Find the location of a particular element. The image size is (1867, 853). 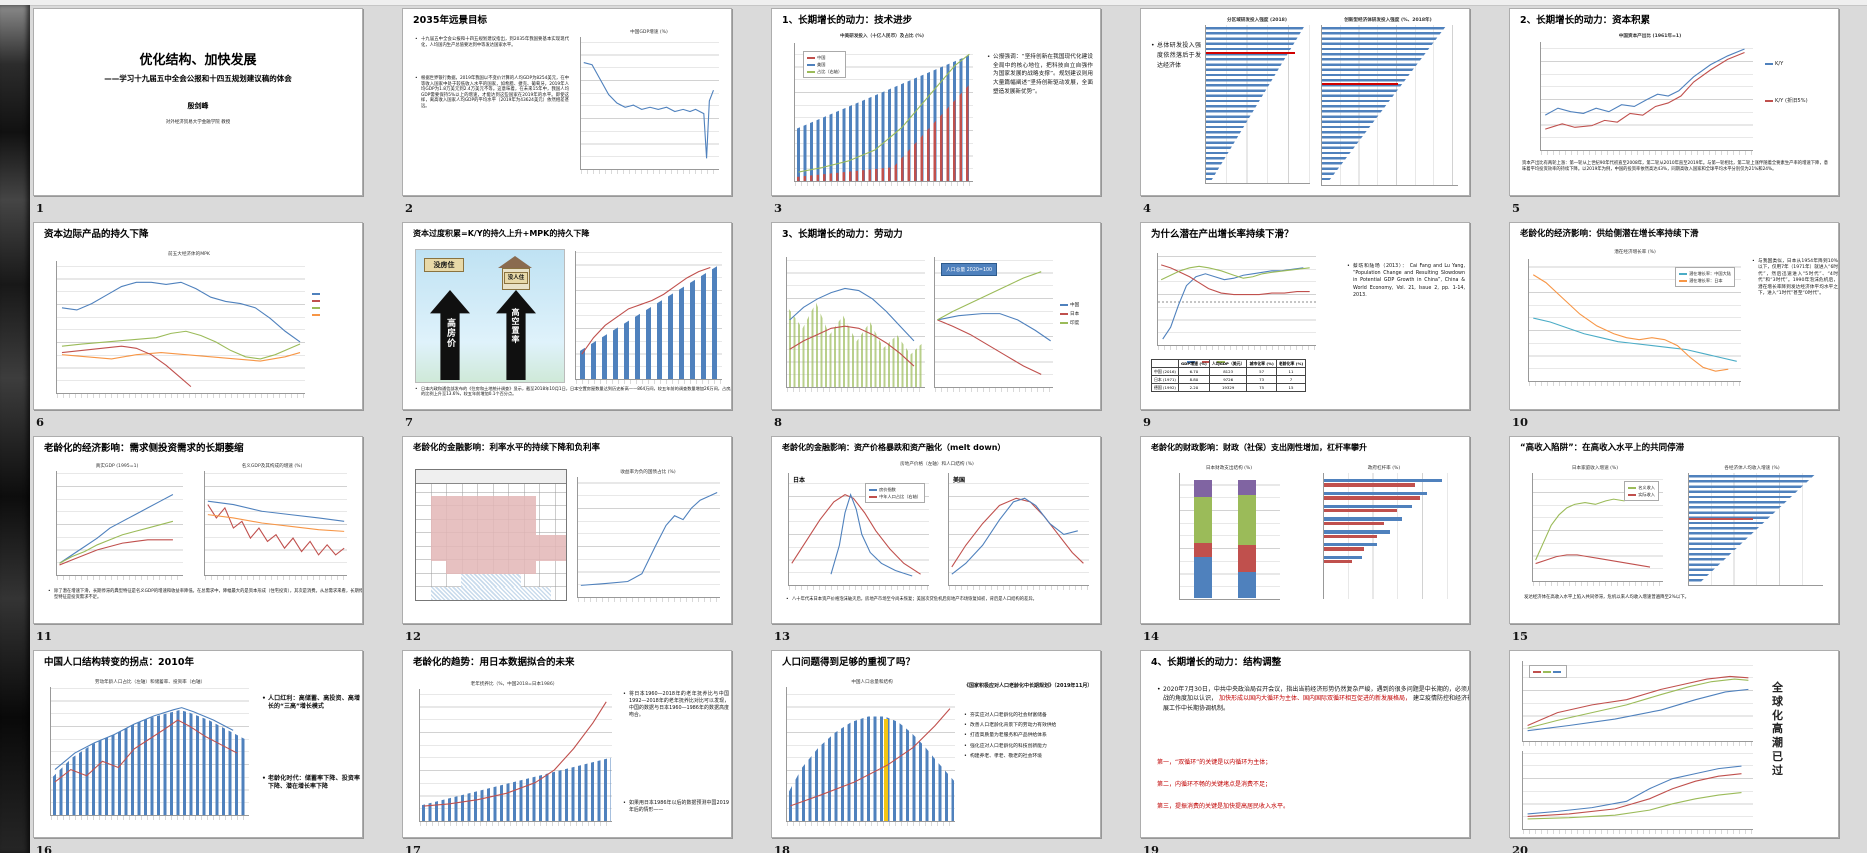

legend-item: 实际收入 is located at coordinates (1641, 494).